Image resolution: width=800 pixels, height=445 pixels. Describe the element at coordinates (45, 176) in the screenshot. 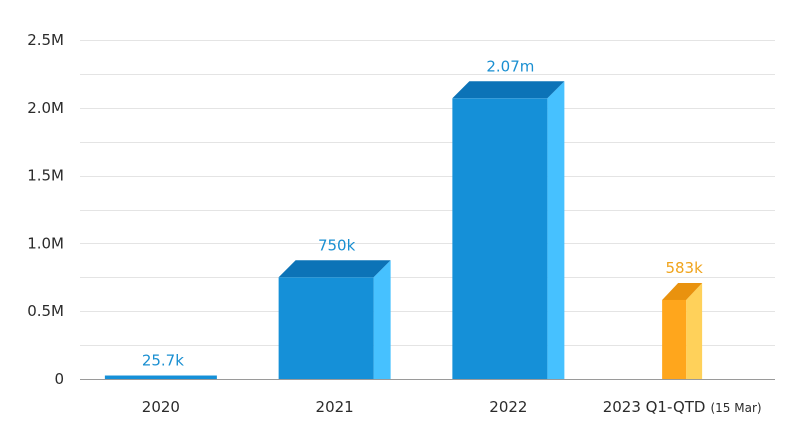

I see `y-tick-label: 1.5M` at that location.